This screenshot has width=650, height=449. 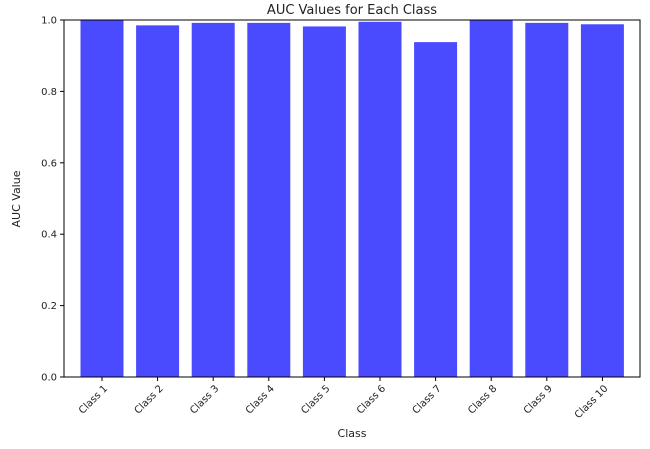 What do you see at coordinates (482, 399) in the screenshot?
I see `x-tick-label: Class 8` at bounding box center [482, 399].